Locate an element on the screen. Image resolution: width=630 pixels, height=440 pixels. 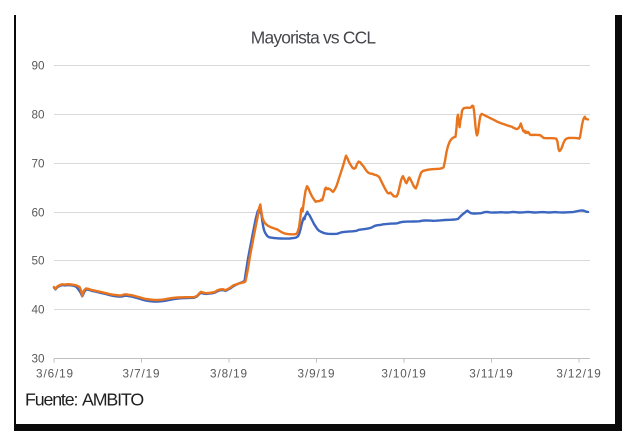
svg-text: 3/12/19 is located at coordinates (578, 374).